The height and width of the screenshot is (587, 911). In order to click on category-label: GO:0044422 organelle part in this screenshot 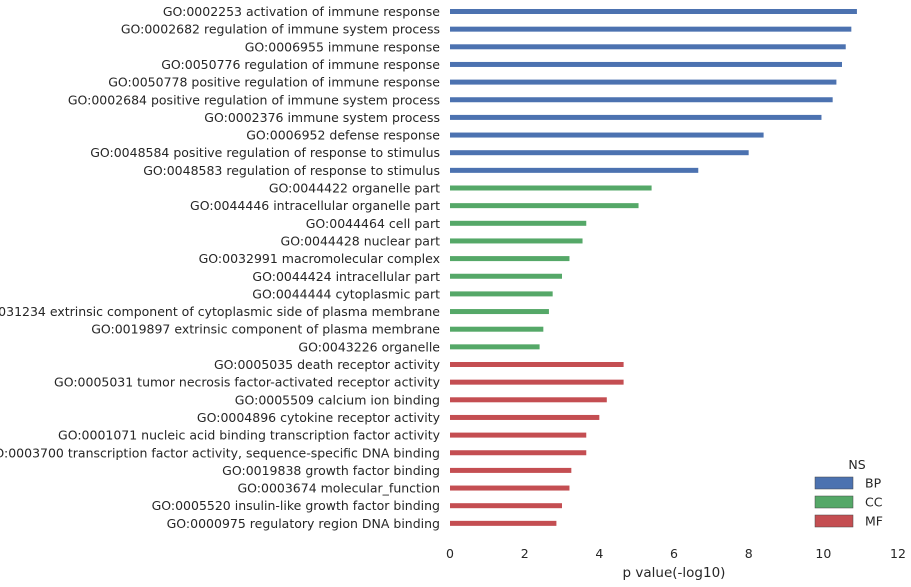, I will do `click(354, 188)`.